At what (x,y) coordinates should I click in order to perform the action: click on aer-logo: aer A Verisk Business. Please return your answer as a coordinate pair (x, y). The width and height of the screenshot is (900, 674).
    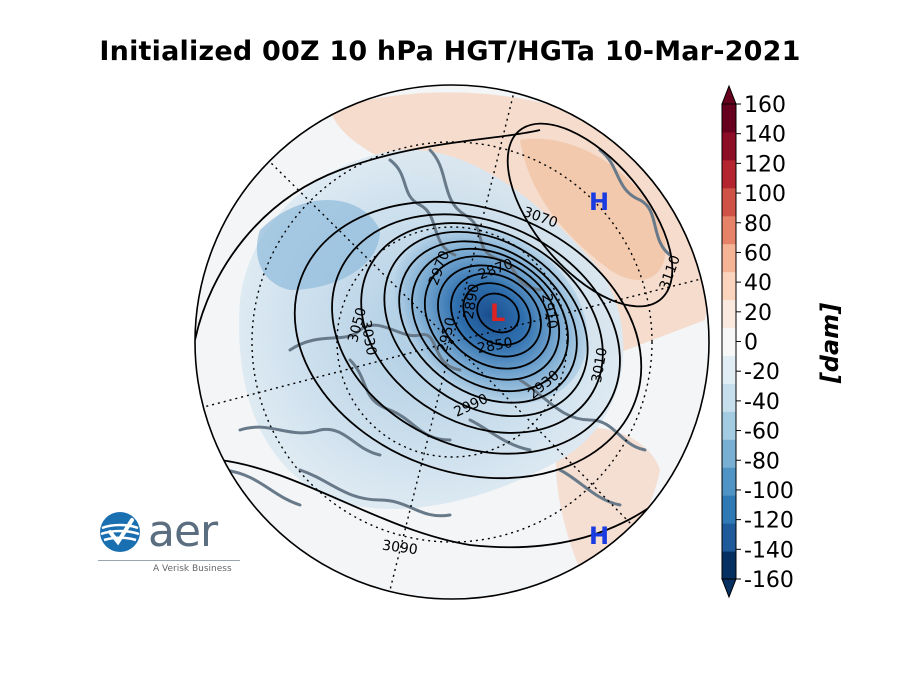
    Looking at the image, I should click on (173, 543).